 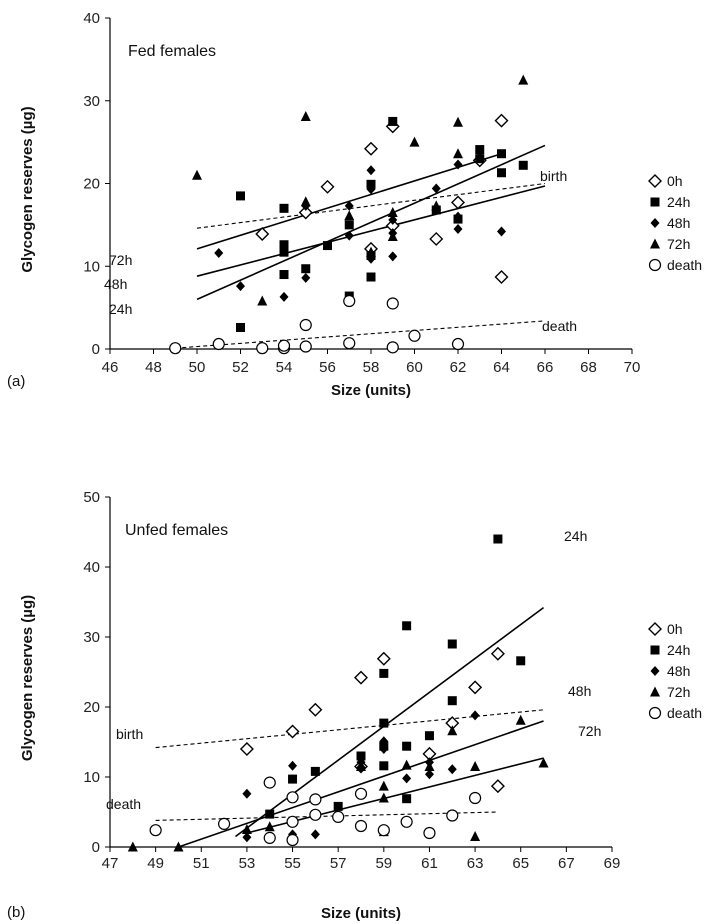 I want to click on x-tick-label: 62, so click(x=458, y=367).